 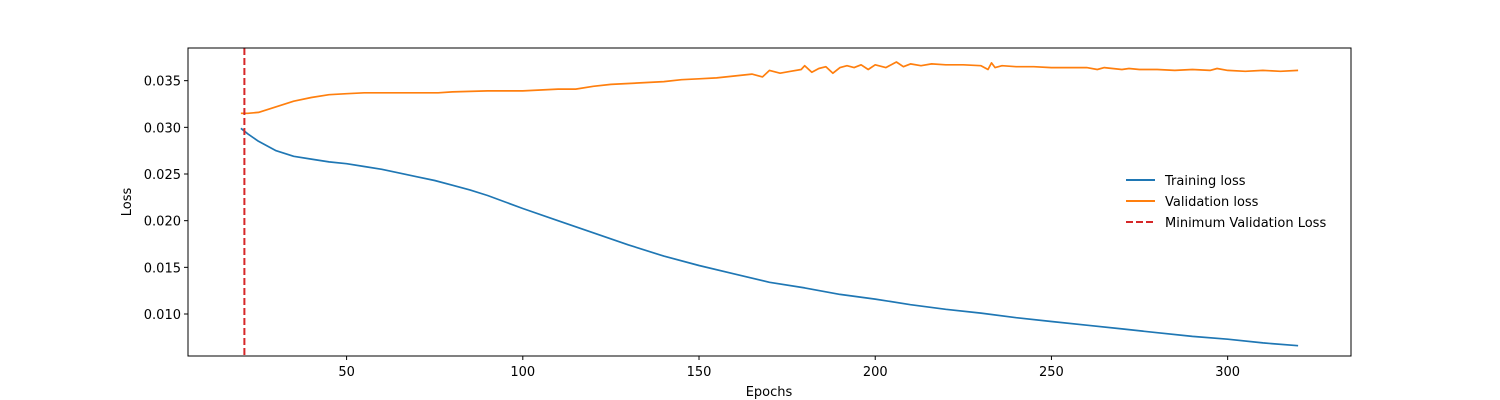 What do you see at coordinates (1227, 372) in the screenshot?
I see `x-tick-label: 300` at bounding box center [1227, 372].